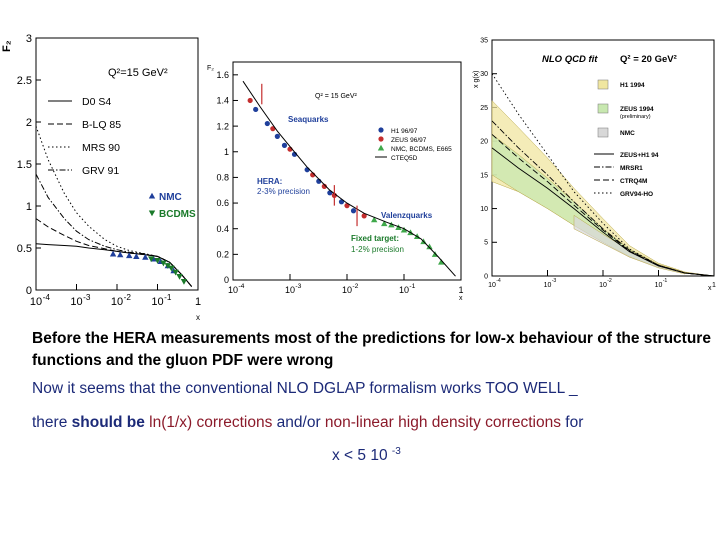  I want to click on c3-yaxis-label: x g(x), so click(476, 80).